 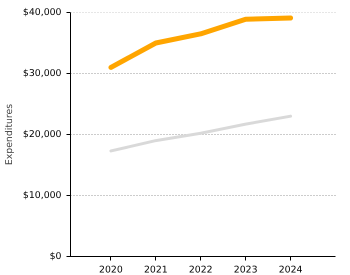 I want to click on x-tick-label: 2023, so click(x=246, y=269).